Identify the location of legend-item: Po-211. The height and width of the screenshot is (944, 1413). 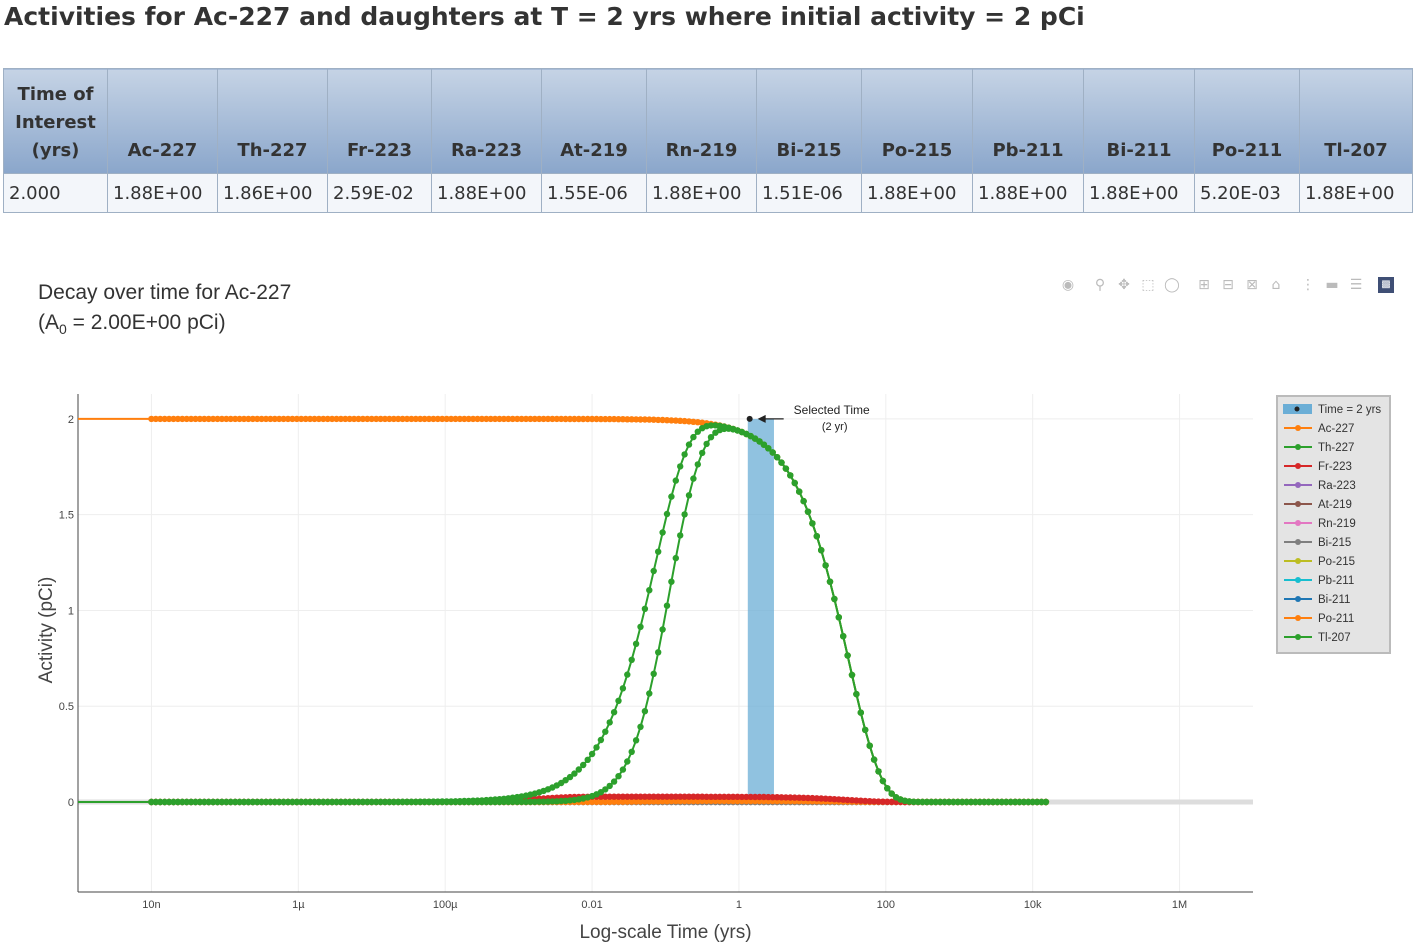
(1319, 619).